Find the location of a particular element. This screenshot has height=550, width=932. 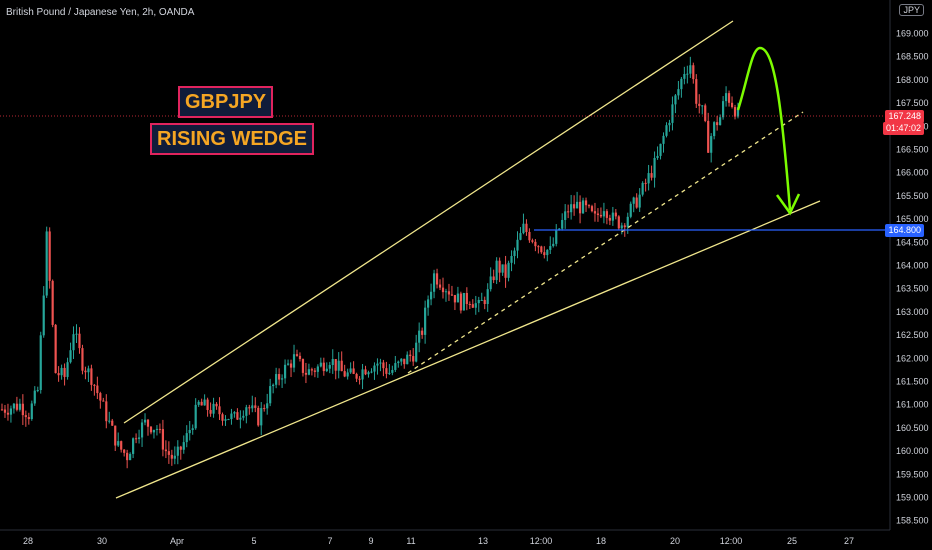

price-tick-label: 165.000 is located at coordinates (912, 219).